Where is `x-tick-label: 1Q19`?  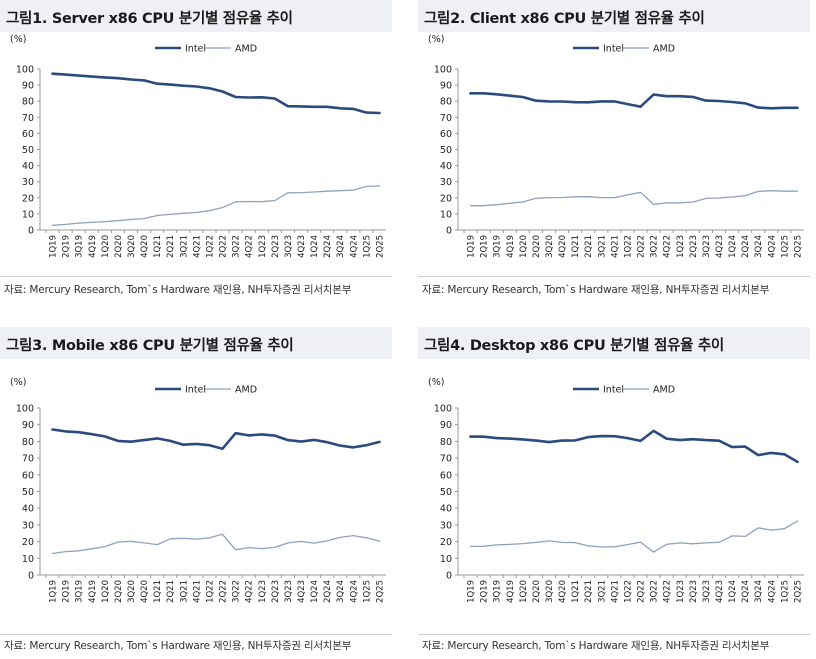 x-tick-label: 1Q19 is located at coordinates (54, 246).